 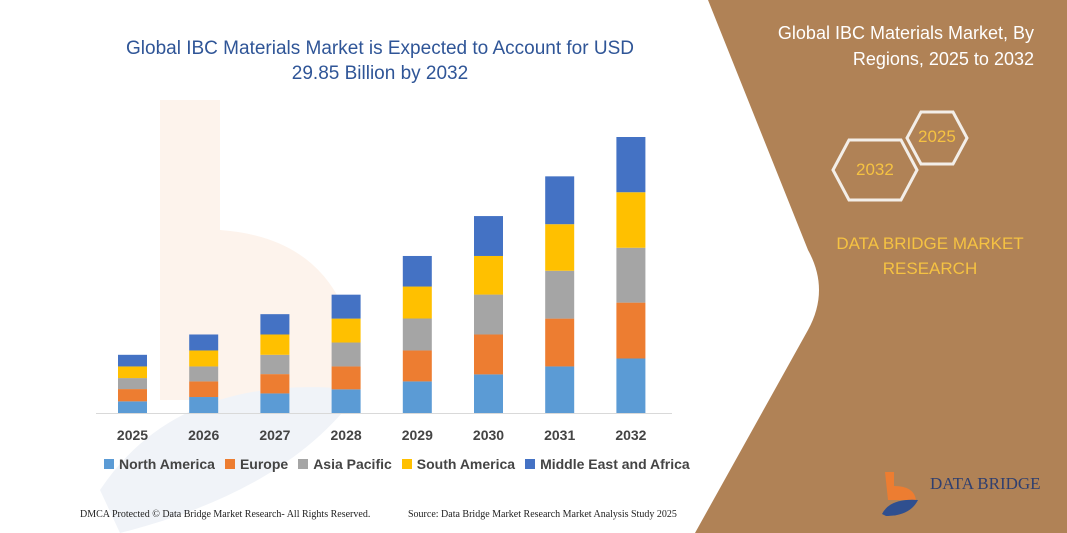 I want to click on bar-segment-2028-europe, so click(x=346, y=378).